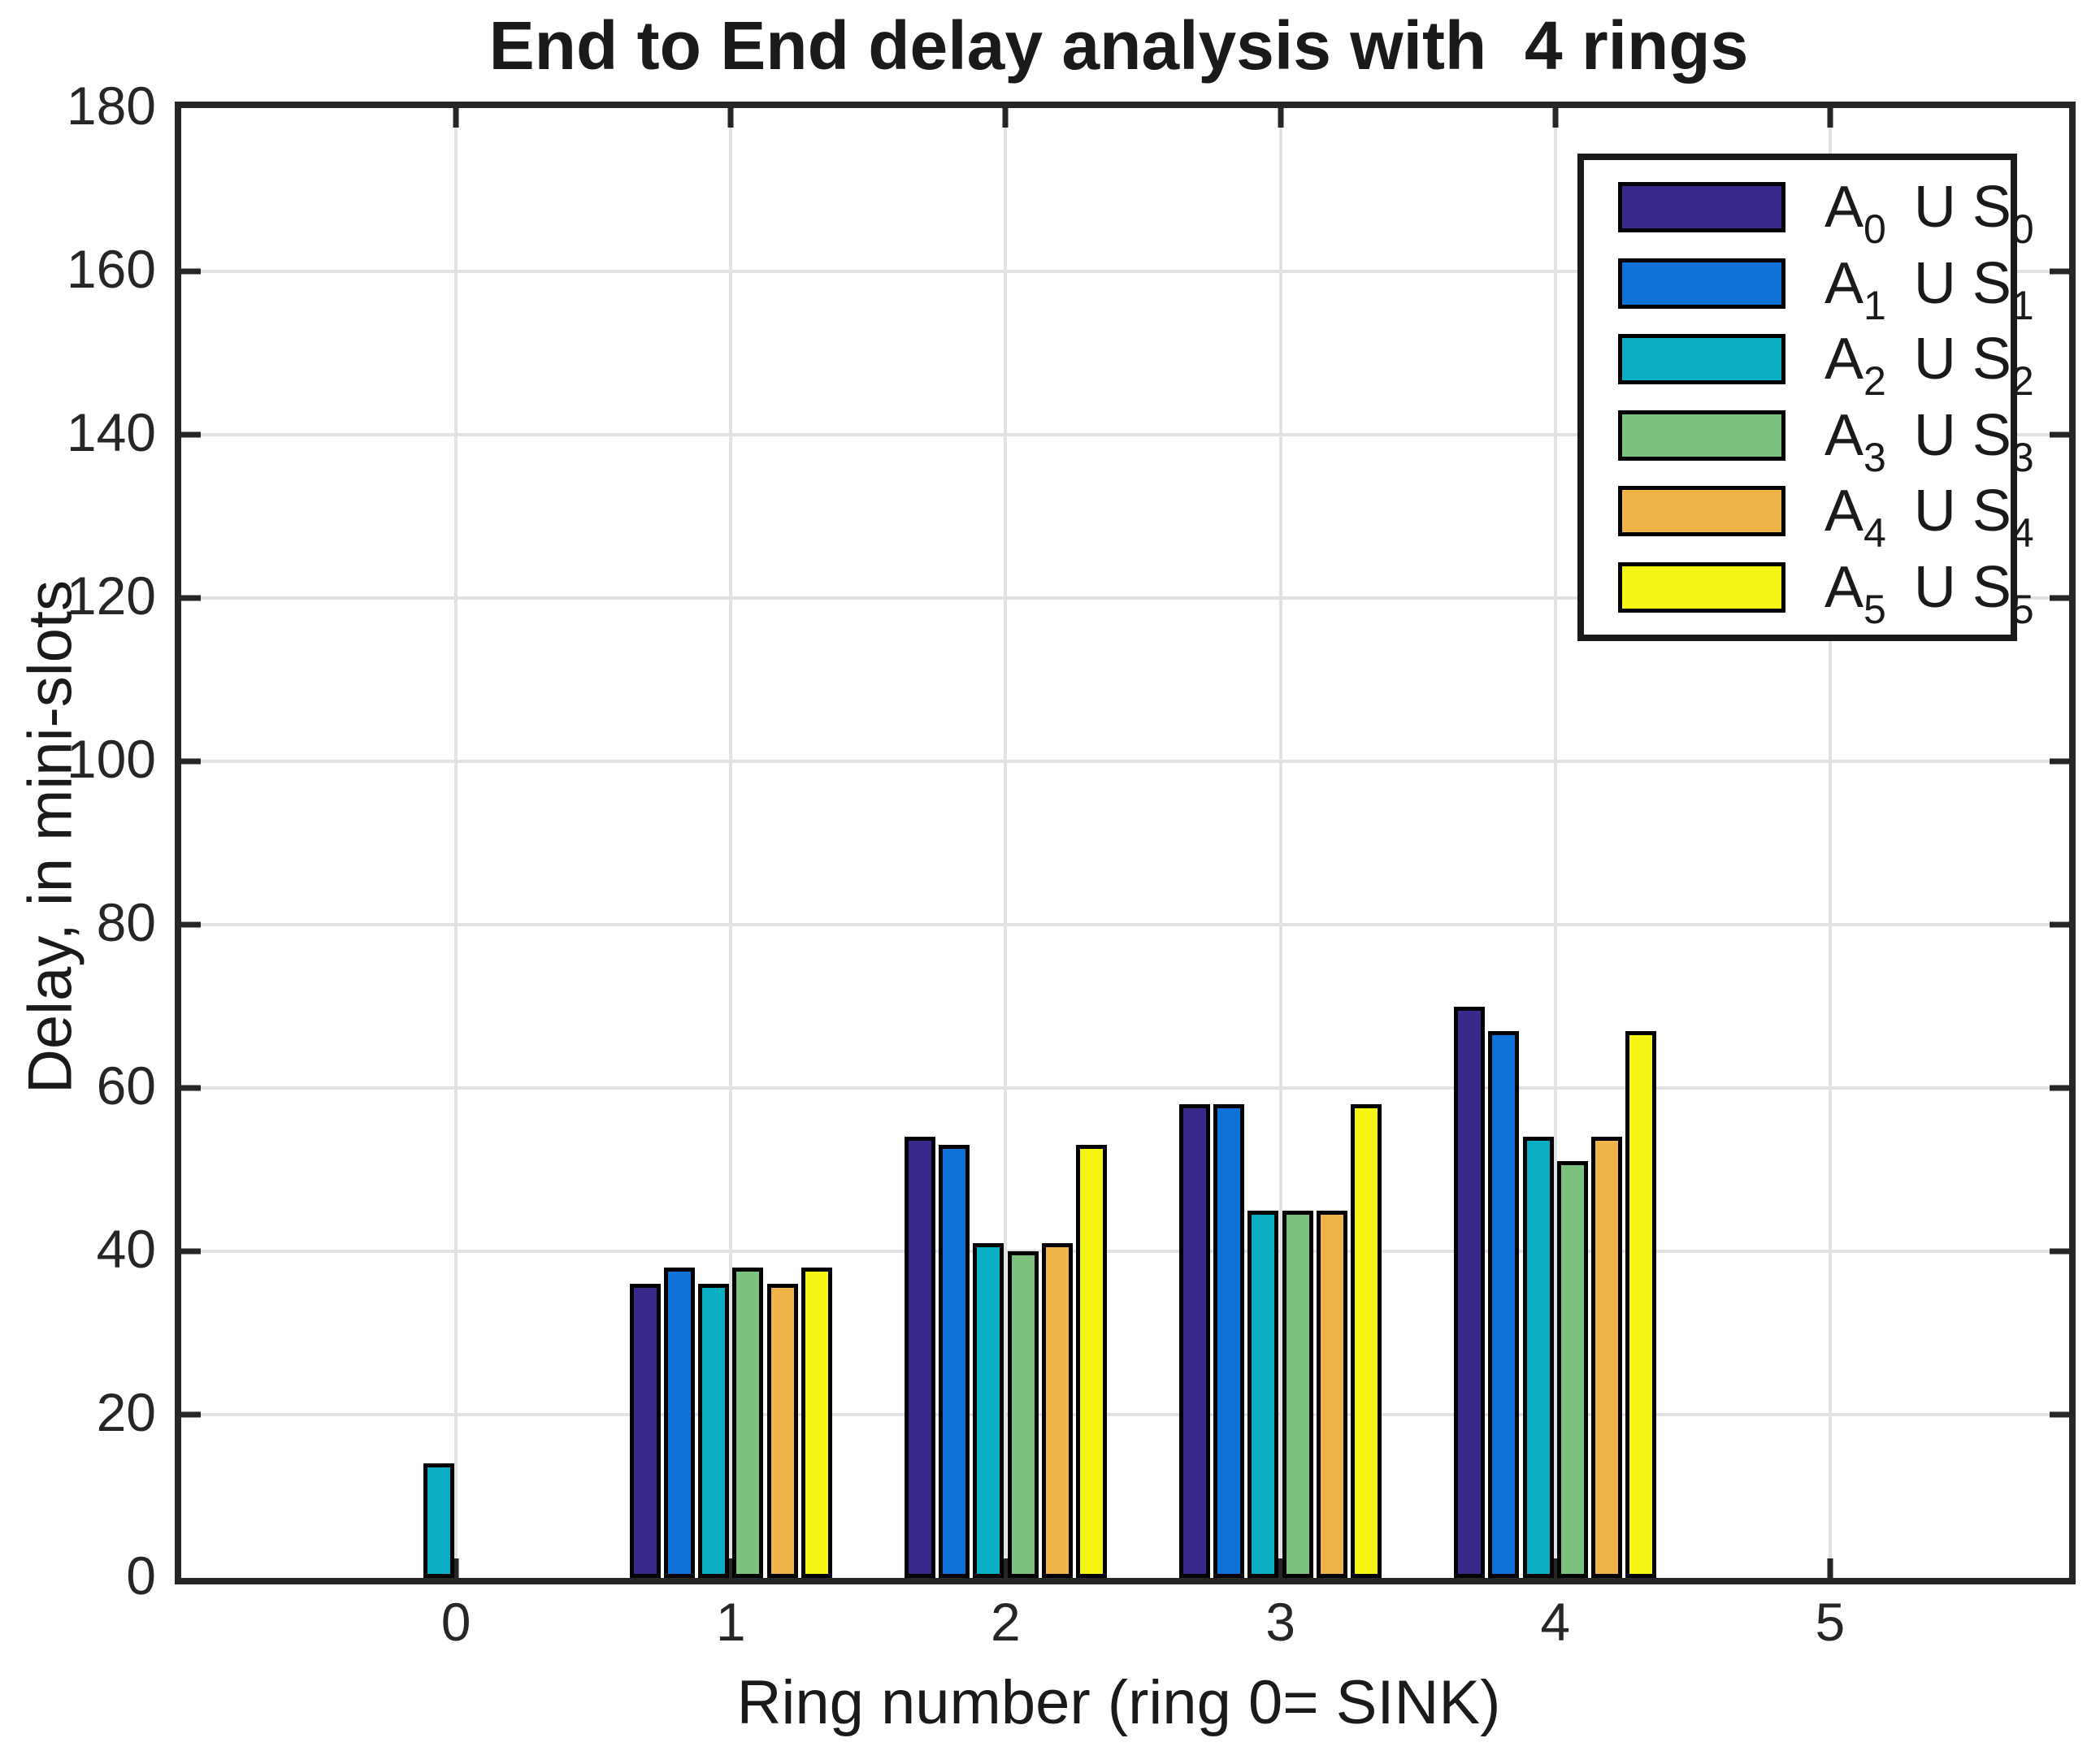 This screenshot has width=2087, height=1764. I want to click on y-tick-label: 100, so click(111, 758).